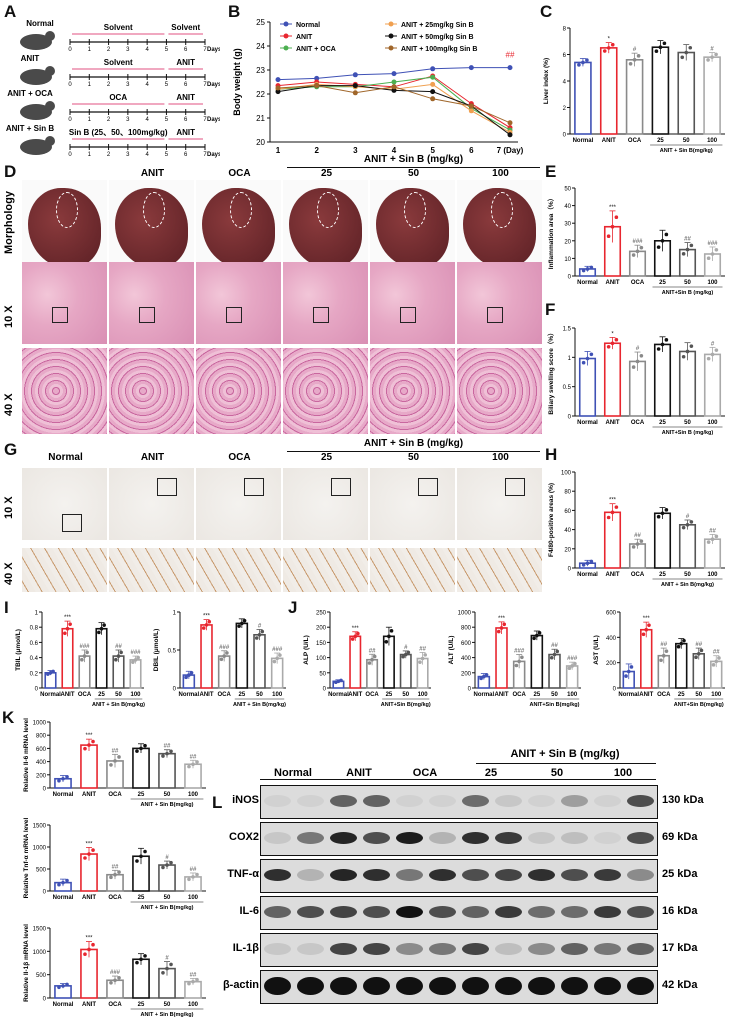  What do you see at coordinates (566, 474) in the screenshot?
I see `y-tick-label: 100` at bounding box center [566, 474].